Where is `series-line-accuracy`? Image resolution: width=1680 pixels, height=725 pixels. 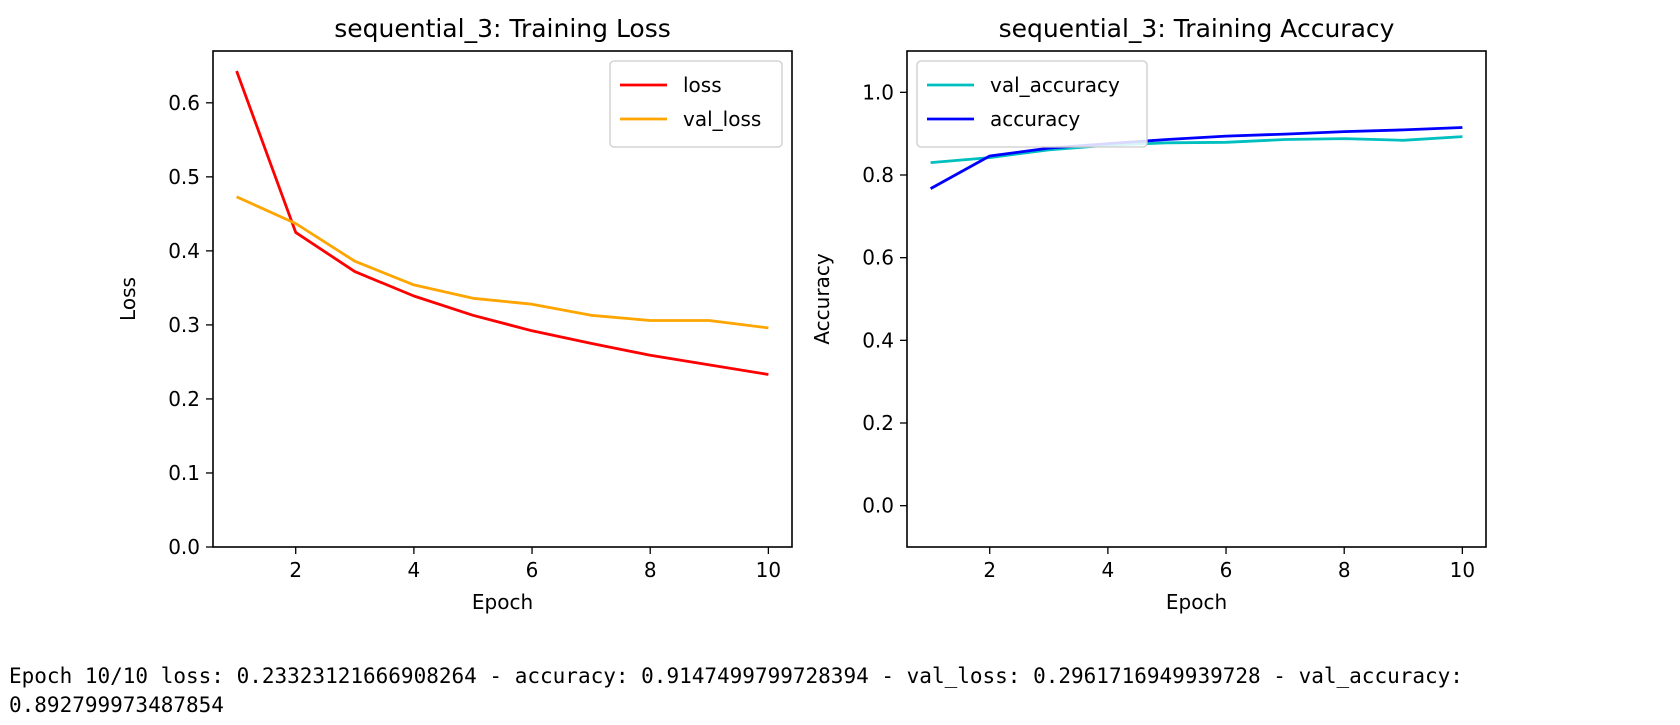 series-line-accuracy is located at coordinates (1196, 158).